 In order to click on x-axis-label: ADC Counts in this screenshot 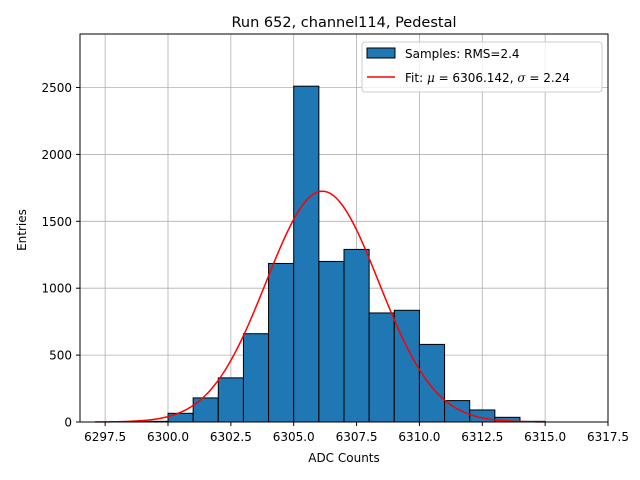, I will do `click(344, 458)`.